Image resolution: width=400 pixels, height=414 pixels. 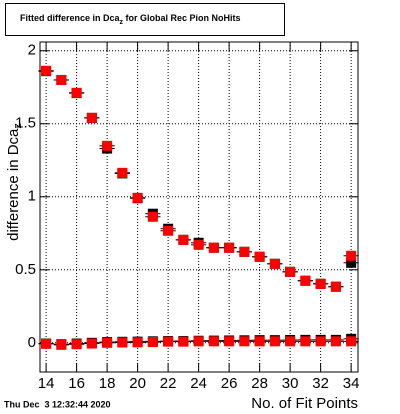 I want to click on title-sub: z, so click(x=122, y=22).